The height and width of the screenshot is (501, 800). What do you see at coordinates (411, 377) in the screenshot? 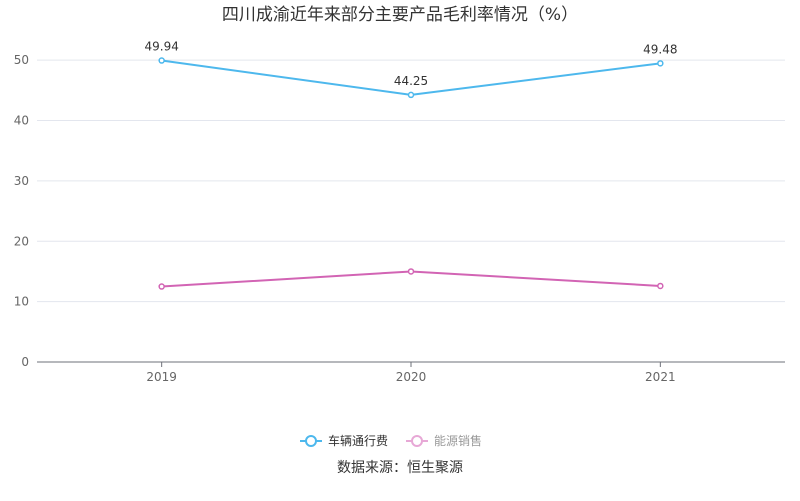
I see `x-tick-label: 2020` at bounding box center [411, 377].